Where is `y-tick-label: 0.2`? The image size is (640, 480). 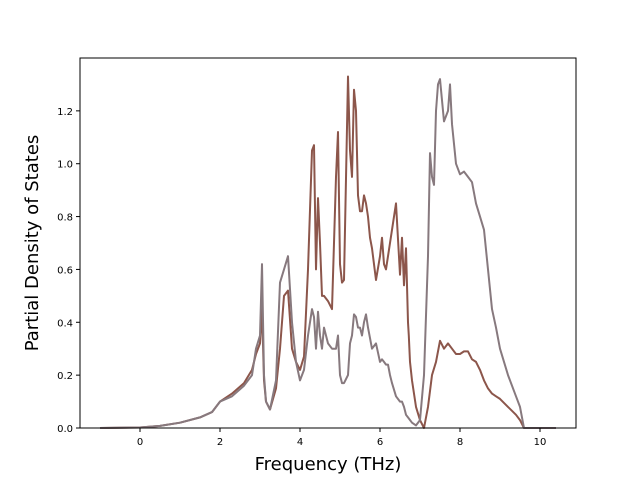
y-tick-label: 0.2 is located at coordinates (65, 376).